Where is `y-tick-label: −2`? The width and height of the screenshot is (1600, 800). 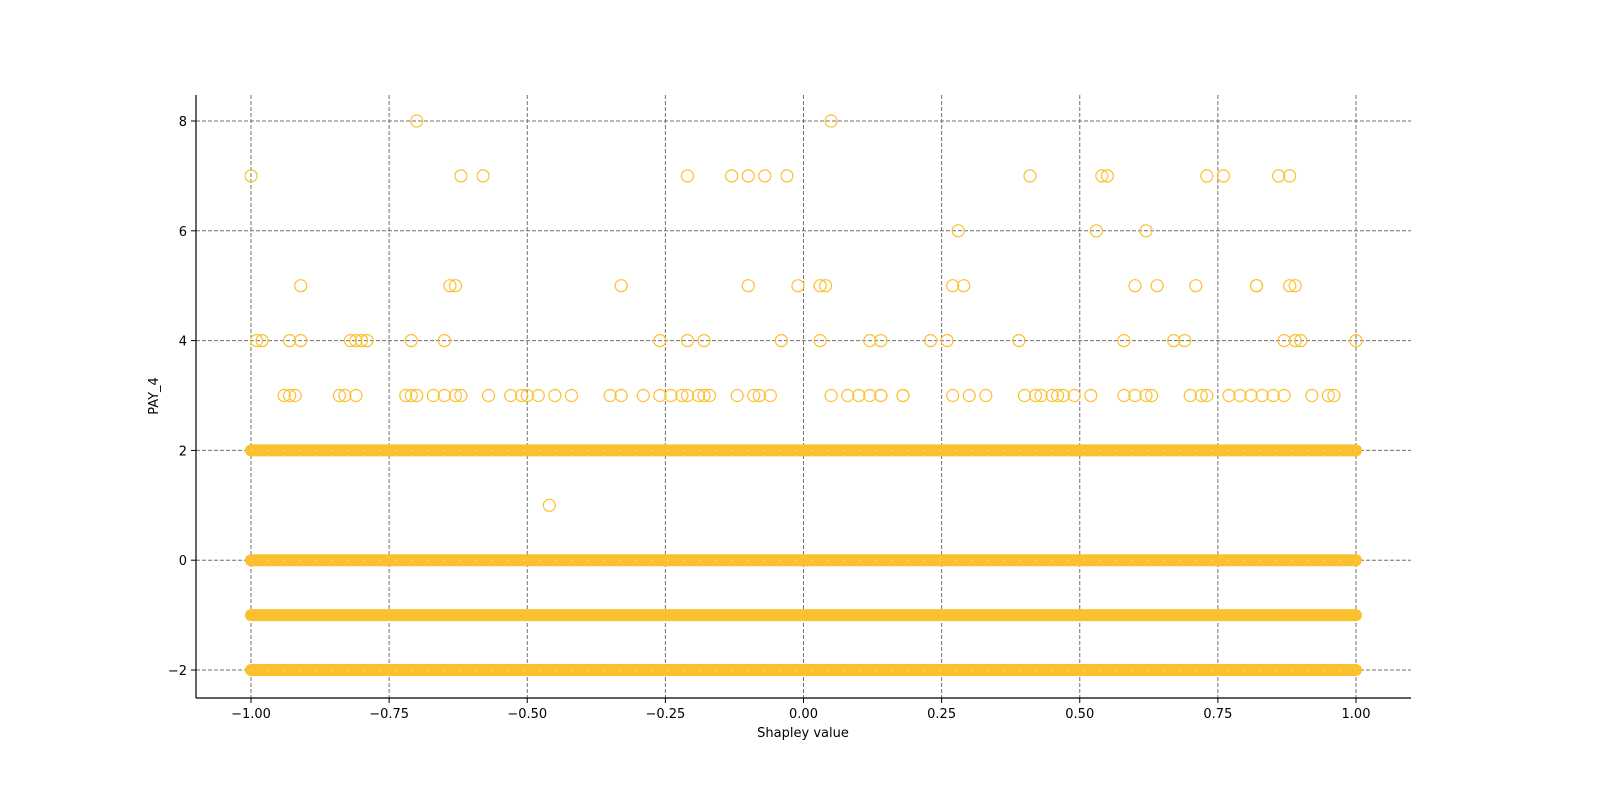 y-tick-label: −2 is located at coordinates (177, 671).